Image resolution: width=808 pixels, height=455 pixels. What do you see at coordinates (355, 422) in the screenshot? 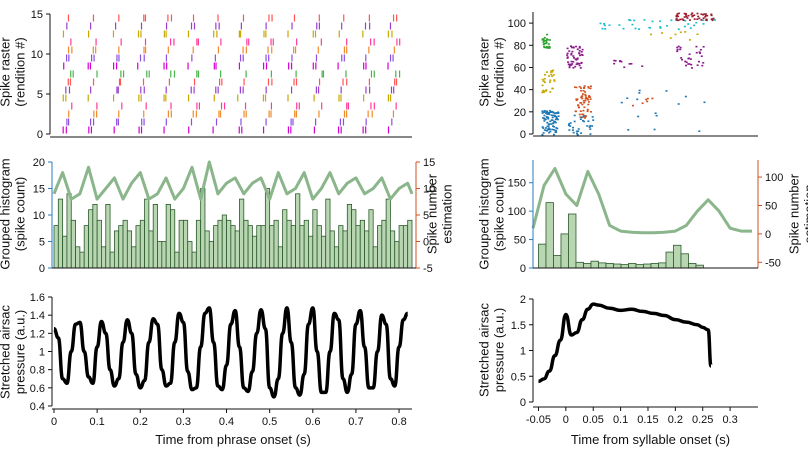
I see `left-pressure-xaxis-tick-label: 0.7` at bounding box center [355, 422].